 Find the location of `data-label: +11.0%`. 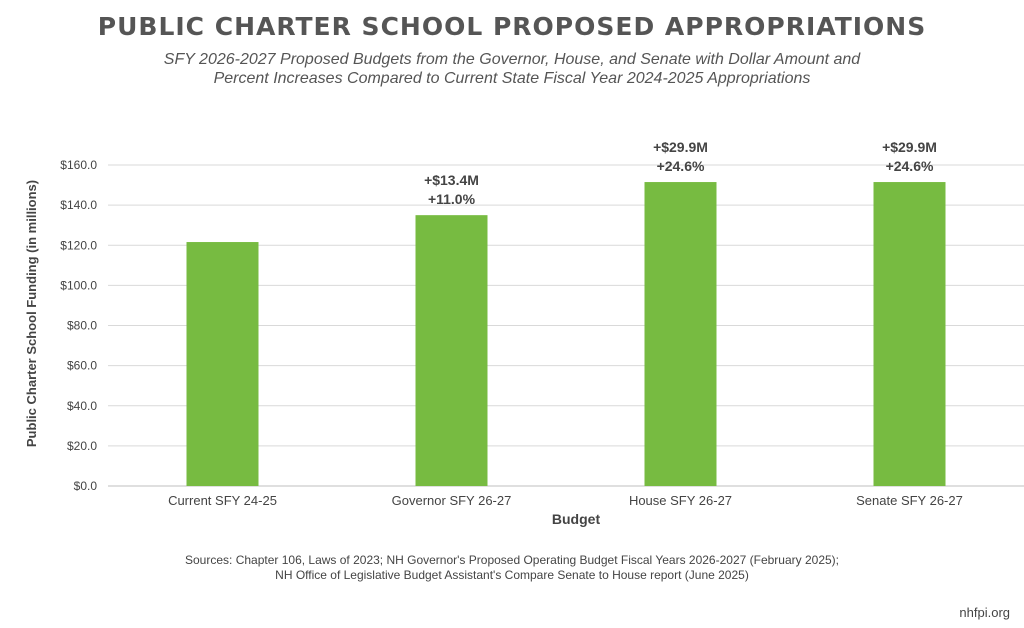

data-label: +11.0% is located at coordinates (452, 199).